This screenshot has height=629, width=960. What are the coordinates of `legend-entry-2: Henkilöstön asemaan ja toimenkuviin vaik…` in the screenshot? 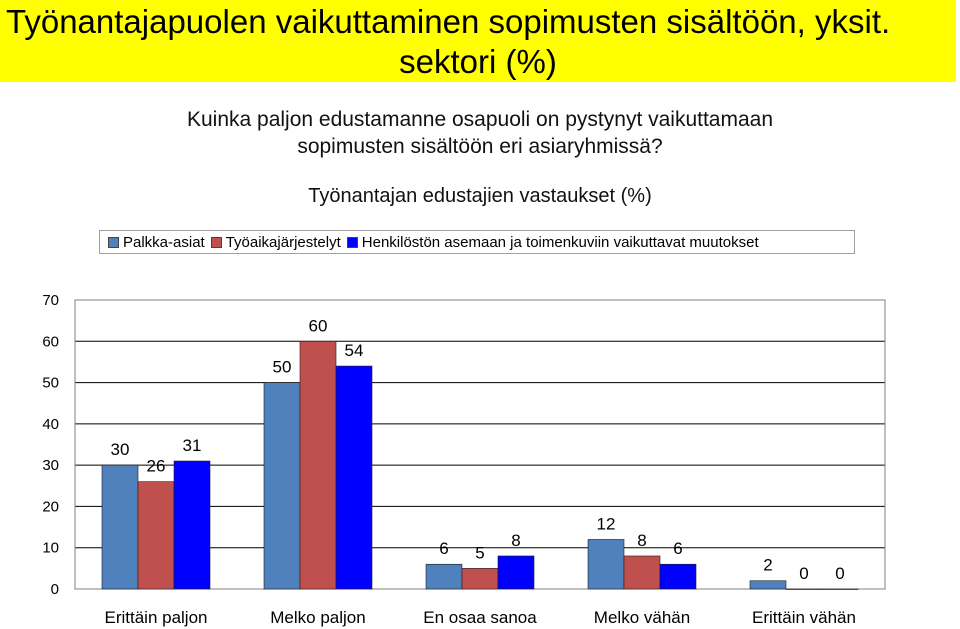 It's located at (552, 242).